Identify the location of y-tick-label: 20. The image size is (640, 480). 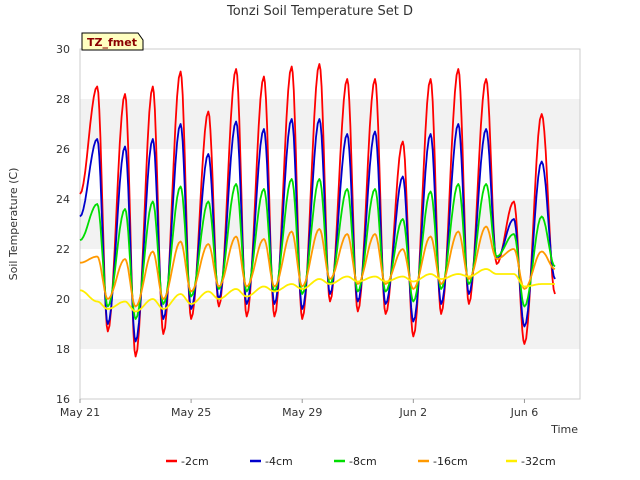
(63, 299).